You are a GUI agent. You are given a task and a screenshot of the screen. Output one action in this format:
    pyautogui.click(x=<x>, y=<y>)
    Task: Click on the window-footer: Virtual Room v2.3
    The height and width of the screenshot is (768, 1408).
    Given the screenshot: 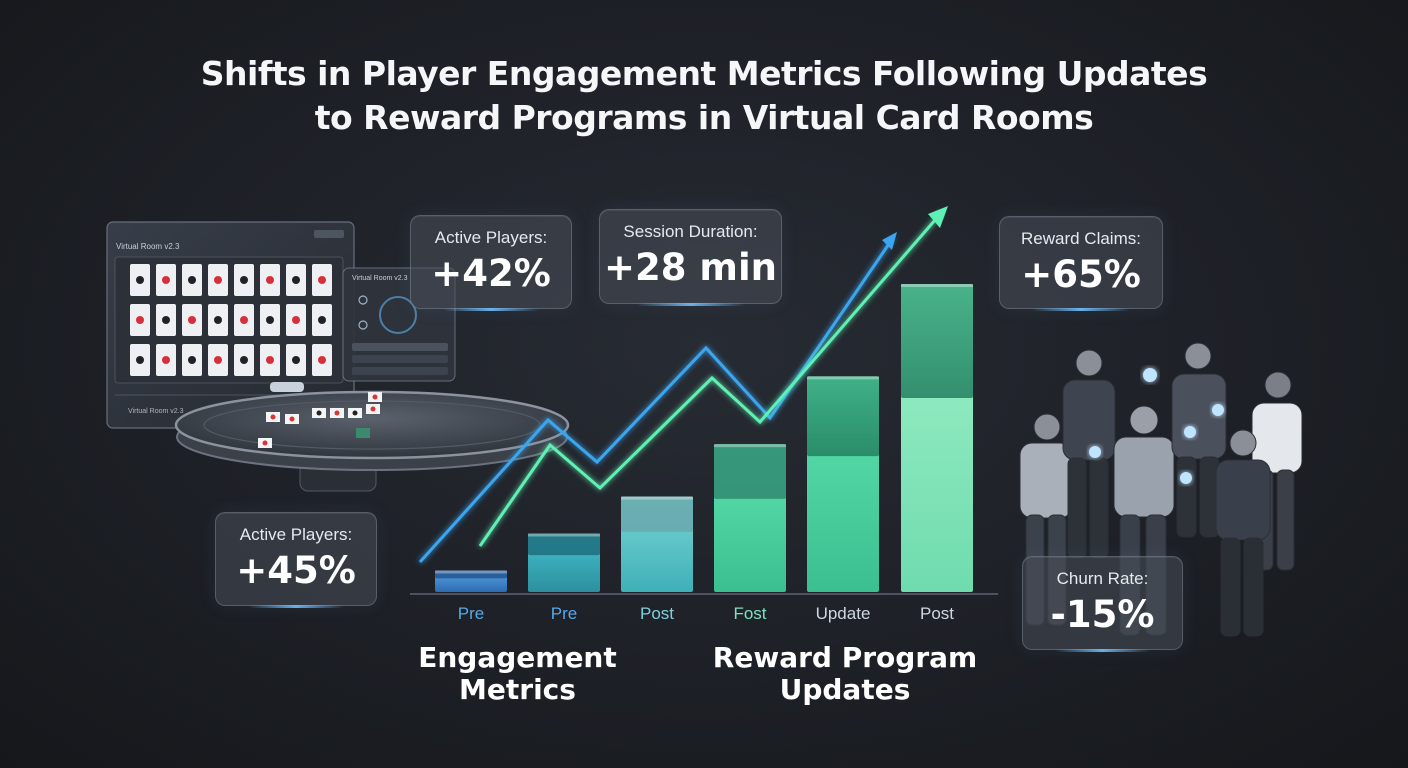 What is the action you would take?
    pyautogui.click(x=156, y=411)
    